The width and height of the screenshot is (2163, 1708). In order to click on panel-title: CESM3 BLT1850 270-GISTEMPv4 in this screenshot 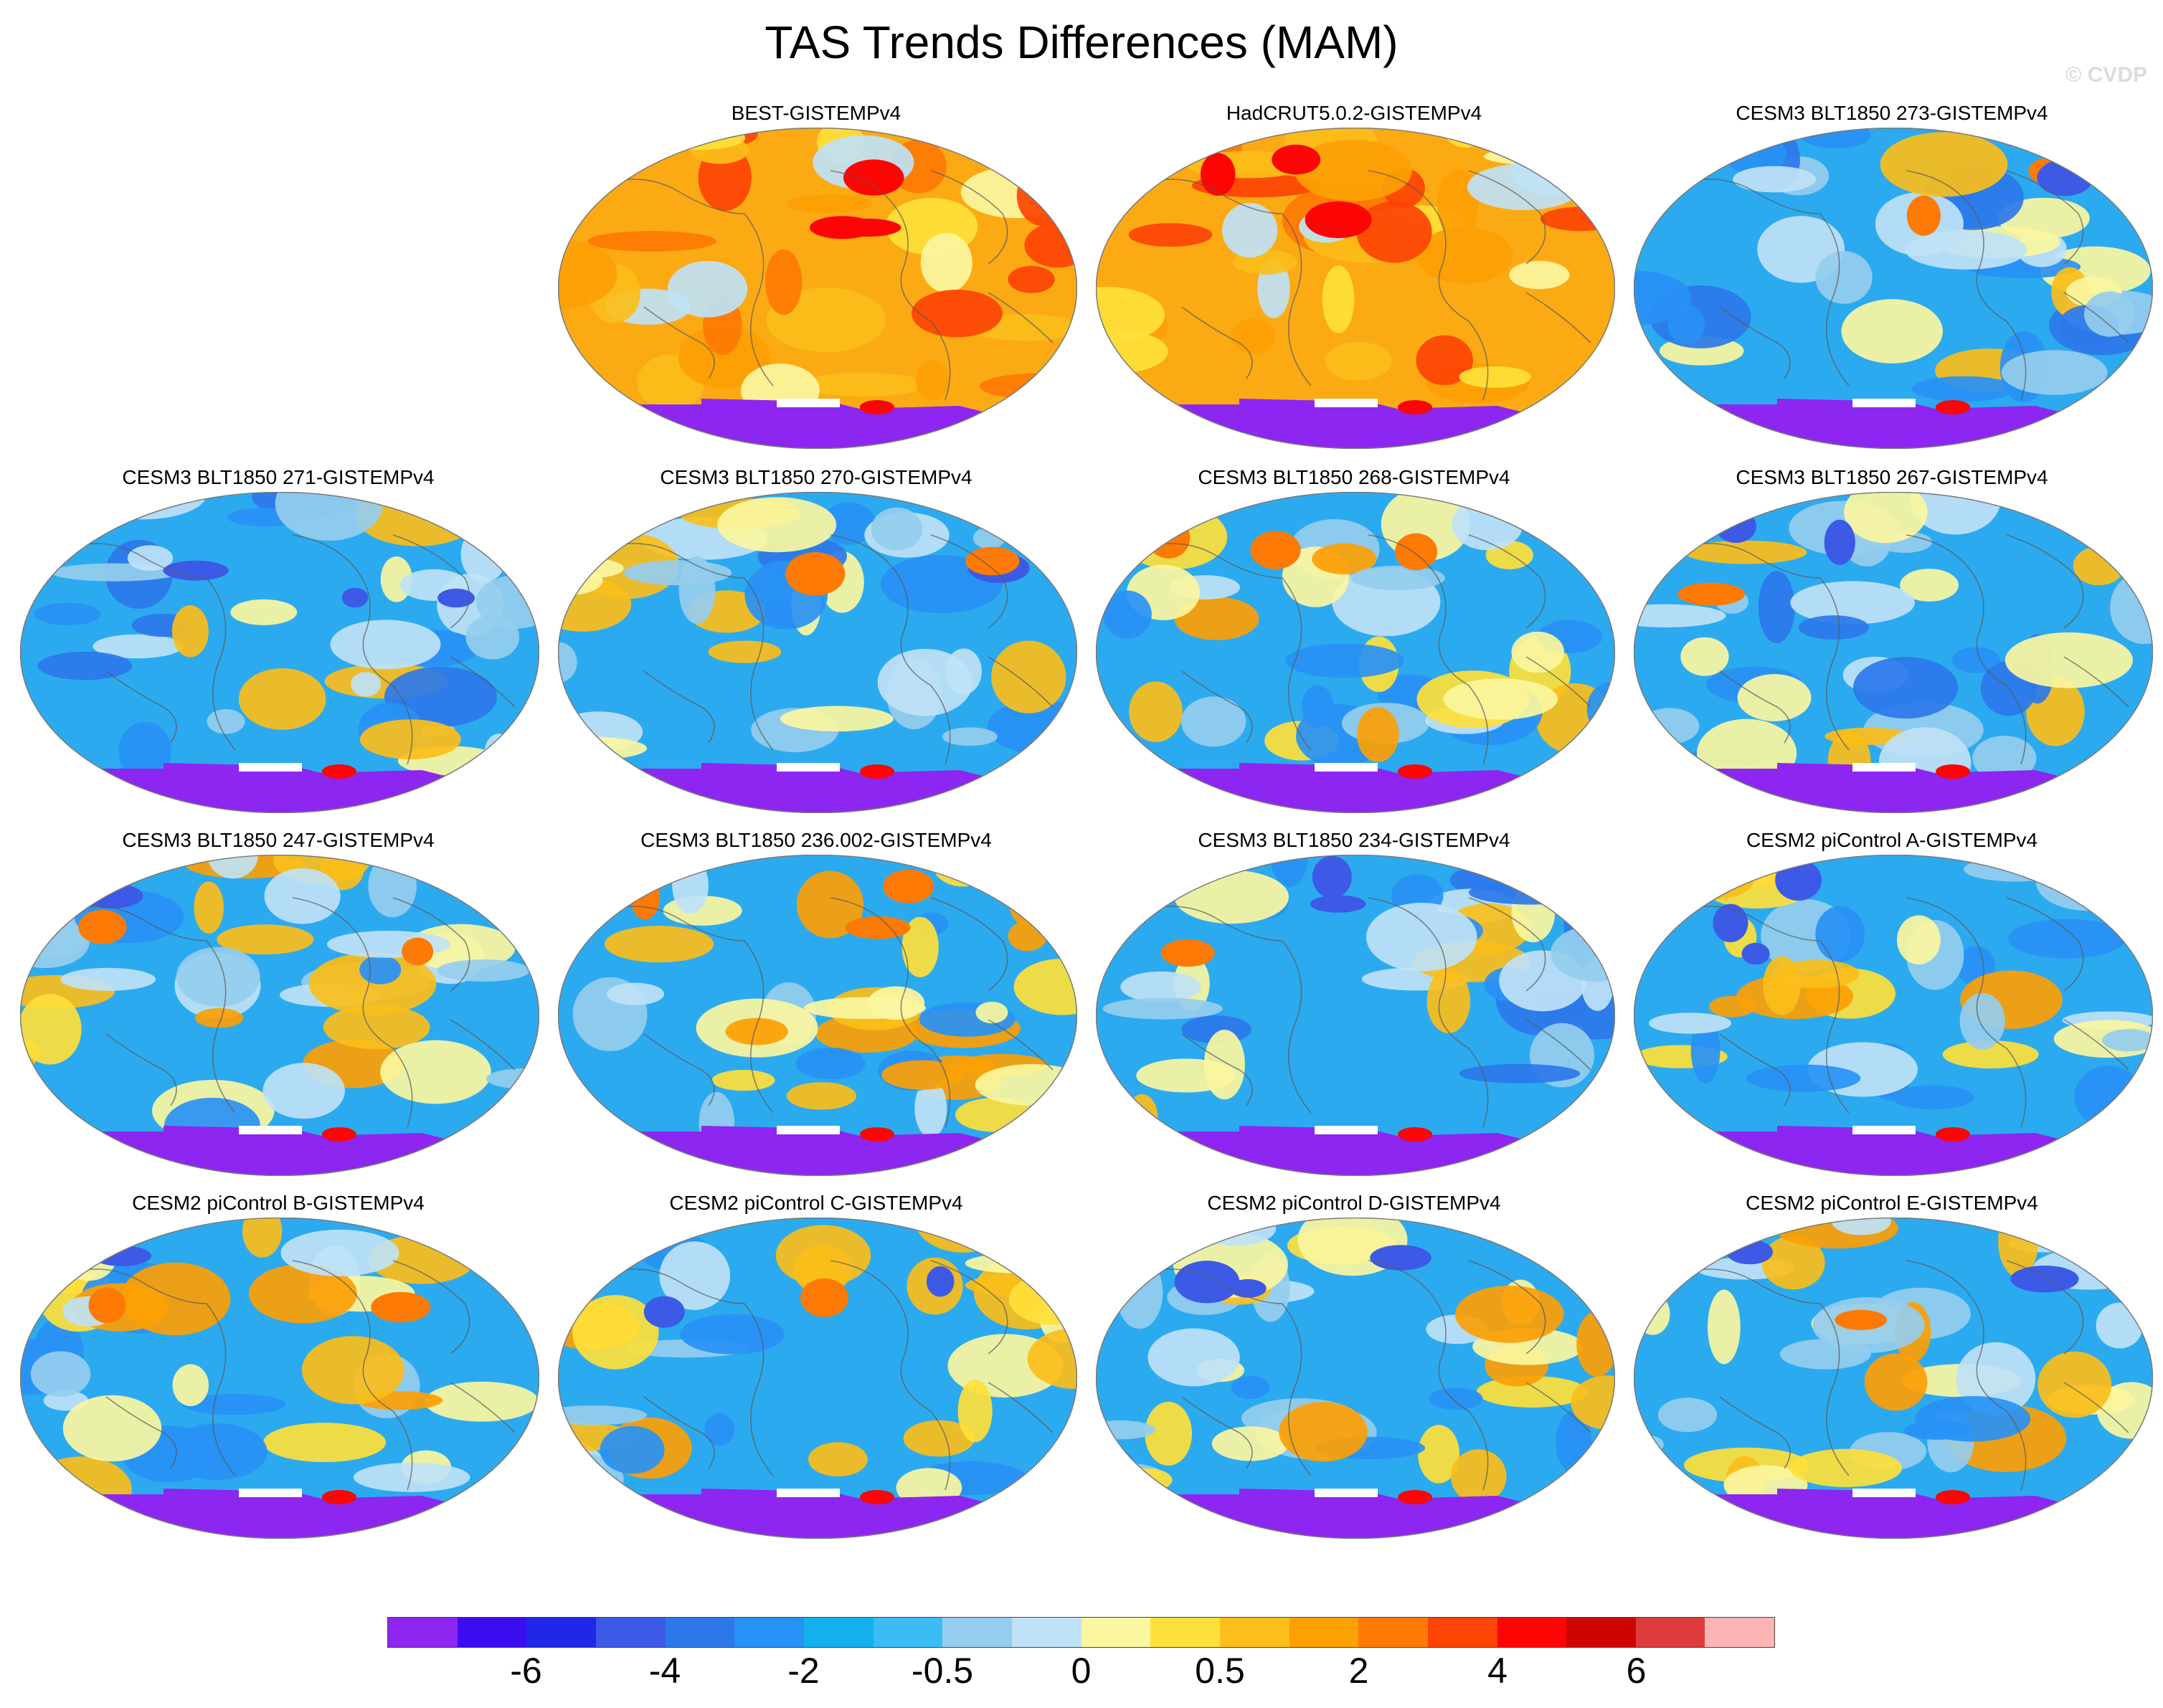, I will do `click(816, 477)`.